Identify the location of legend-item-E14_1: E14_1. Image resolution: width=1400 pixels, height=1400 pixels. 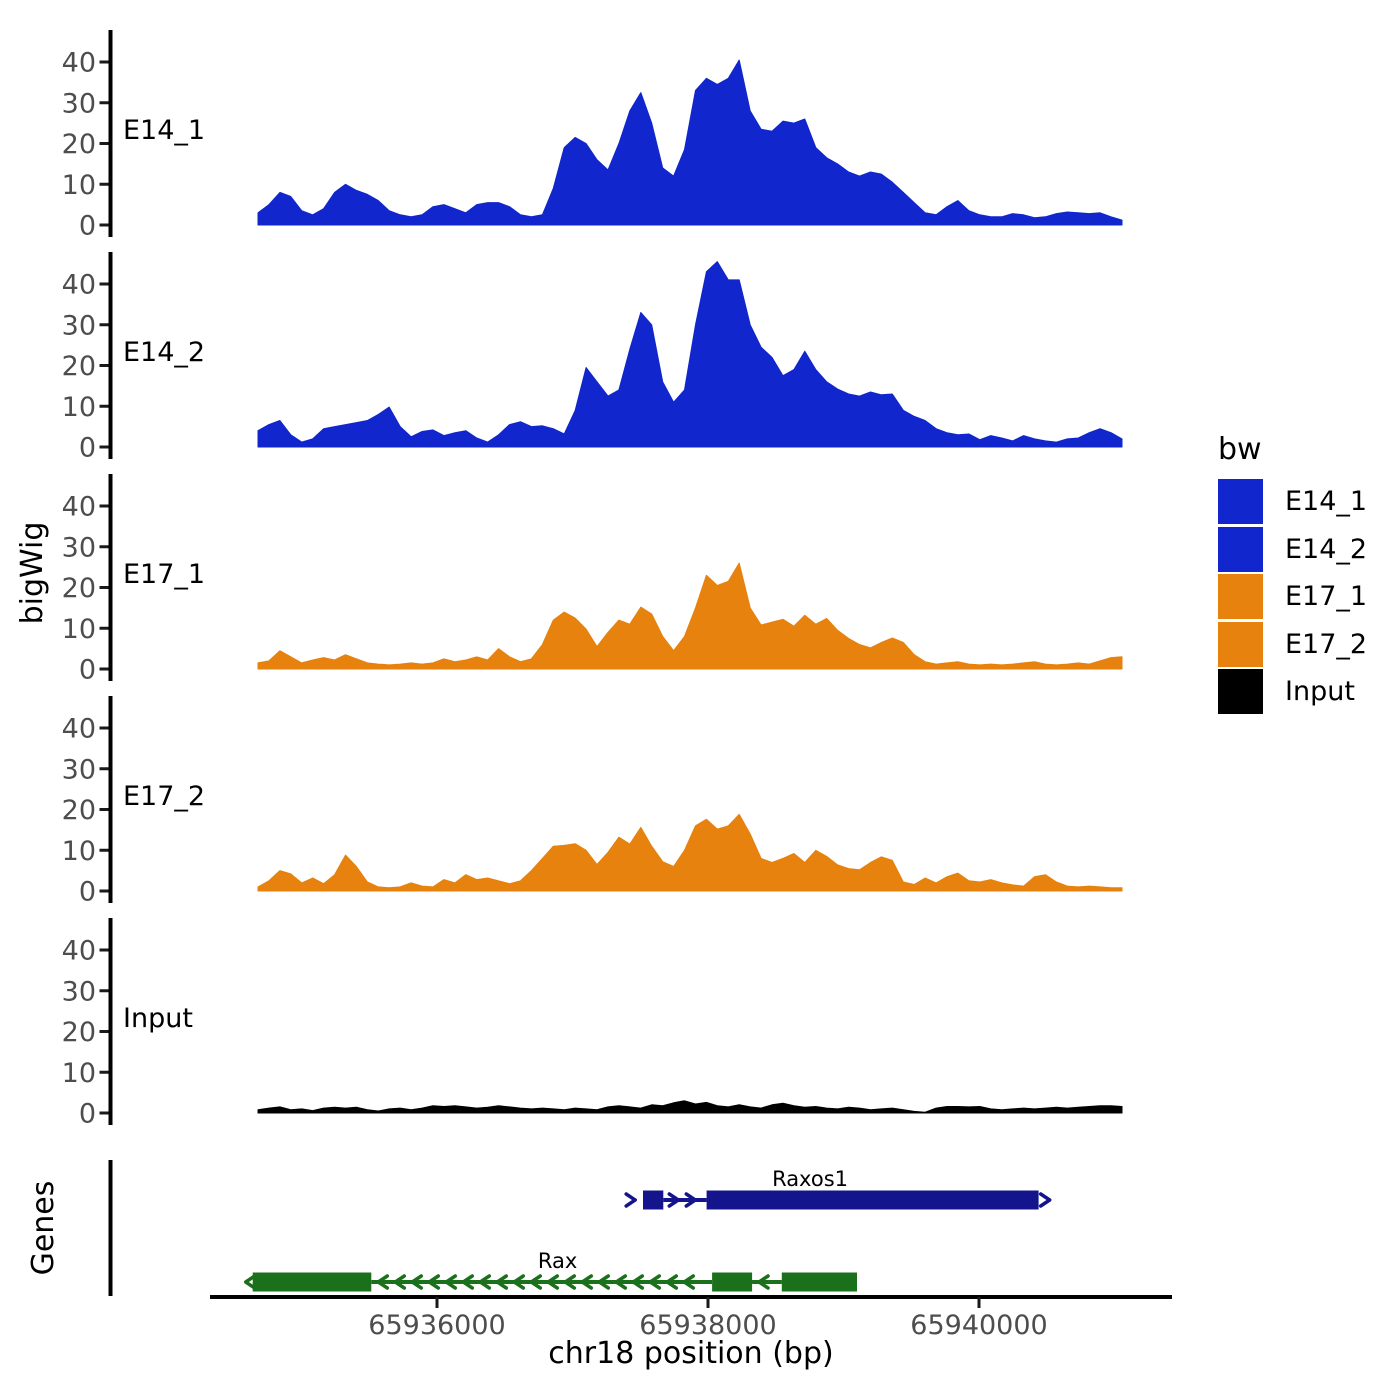
(1292, 501).